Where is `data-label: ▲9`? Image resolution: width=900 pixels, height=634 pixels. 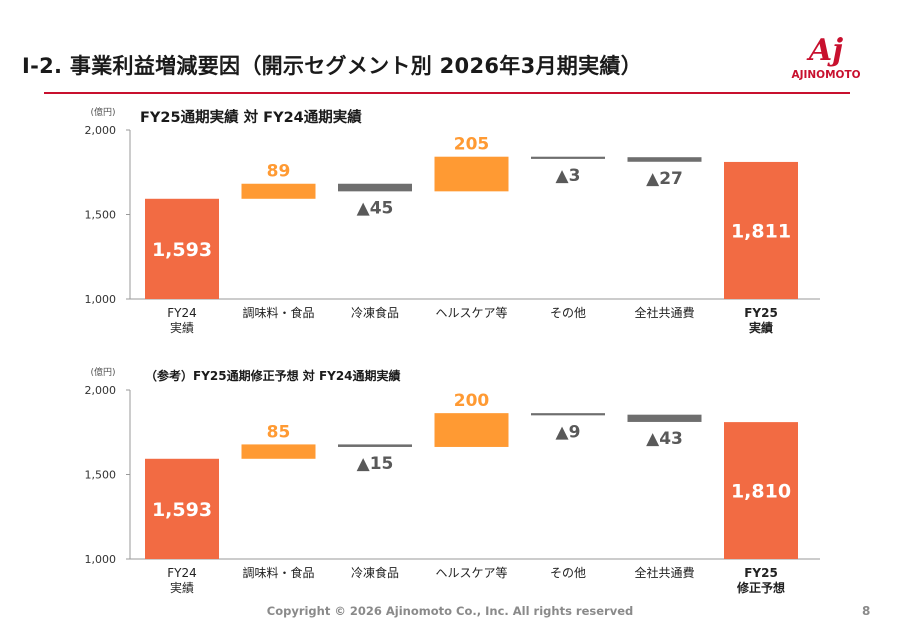 data-label: ▲9 is located at coordinates (568, 432).